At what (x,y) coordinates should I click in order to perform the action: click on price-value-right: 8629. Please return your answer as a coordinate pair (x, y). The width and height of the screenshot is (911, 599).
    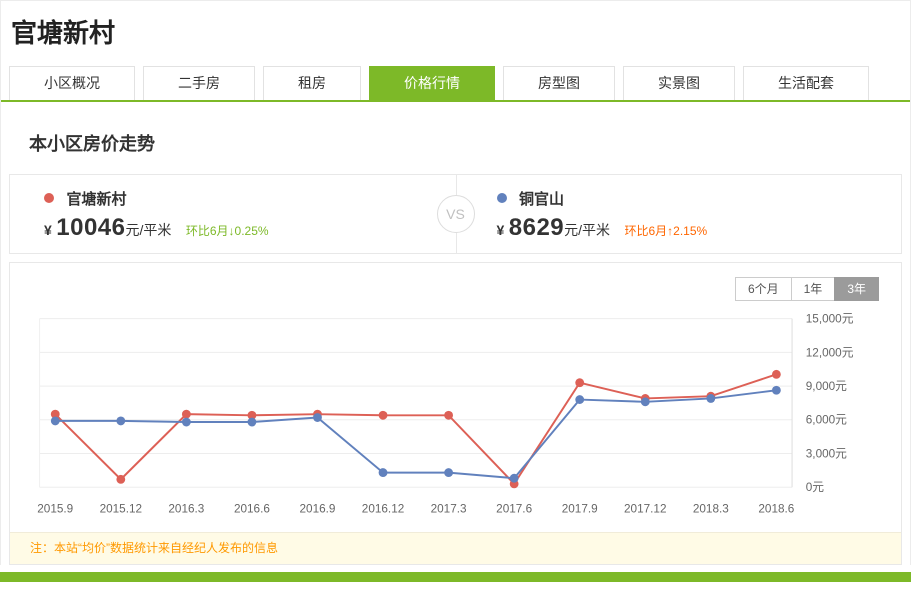
    Looking at the image, I should click on (536, 227).